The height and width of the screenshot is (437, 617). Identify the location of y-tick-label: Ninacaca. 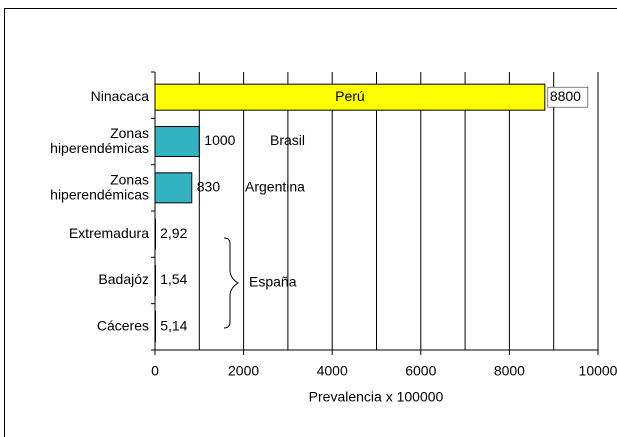
(120, 96).